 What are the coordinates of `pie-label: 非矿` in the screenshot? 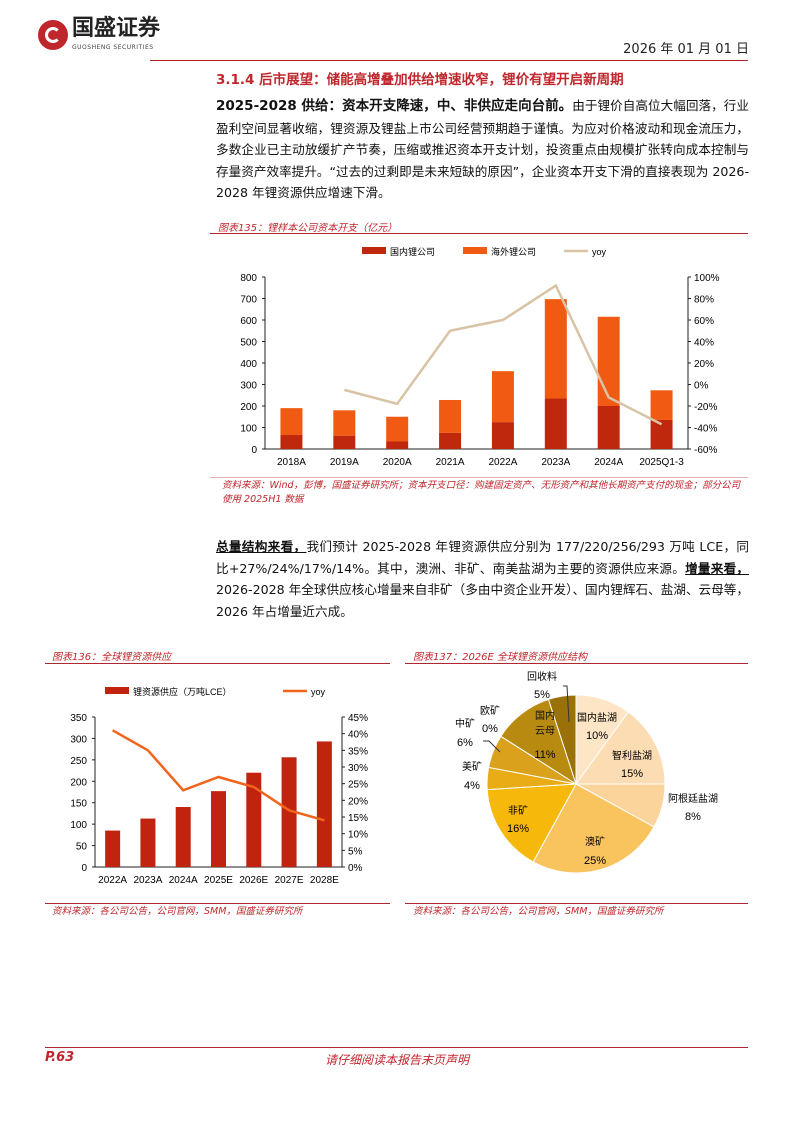 It's located at (518, 810).